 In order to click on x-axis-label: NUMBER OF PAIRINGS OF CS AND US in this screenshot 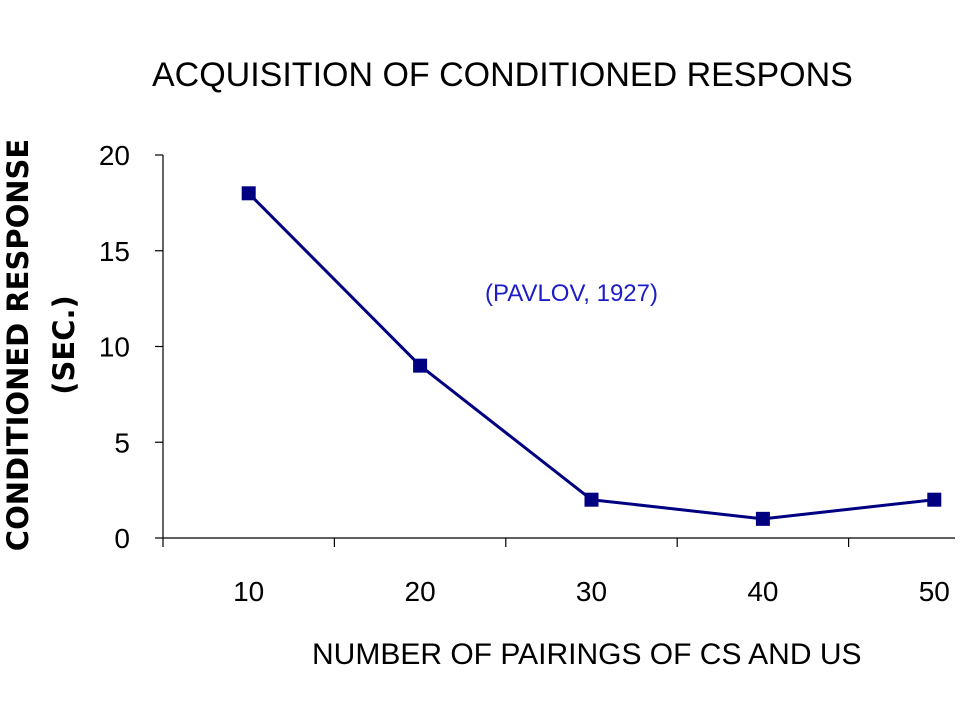, I will do `click(587, 654)`.